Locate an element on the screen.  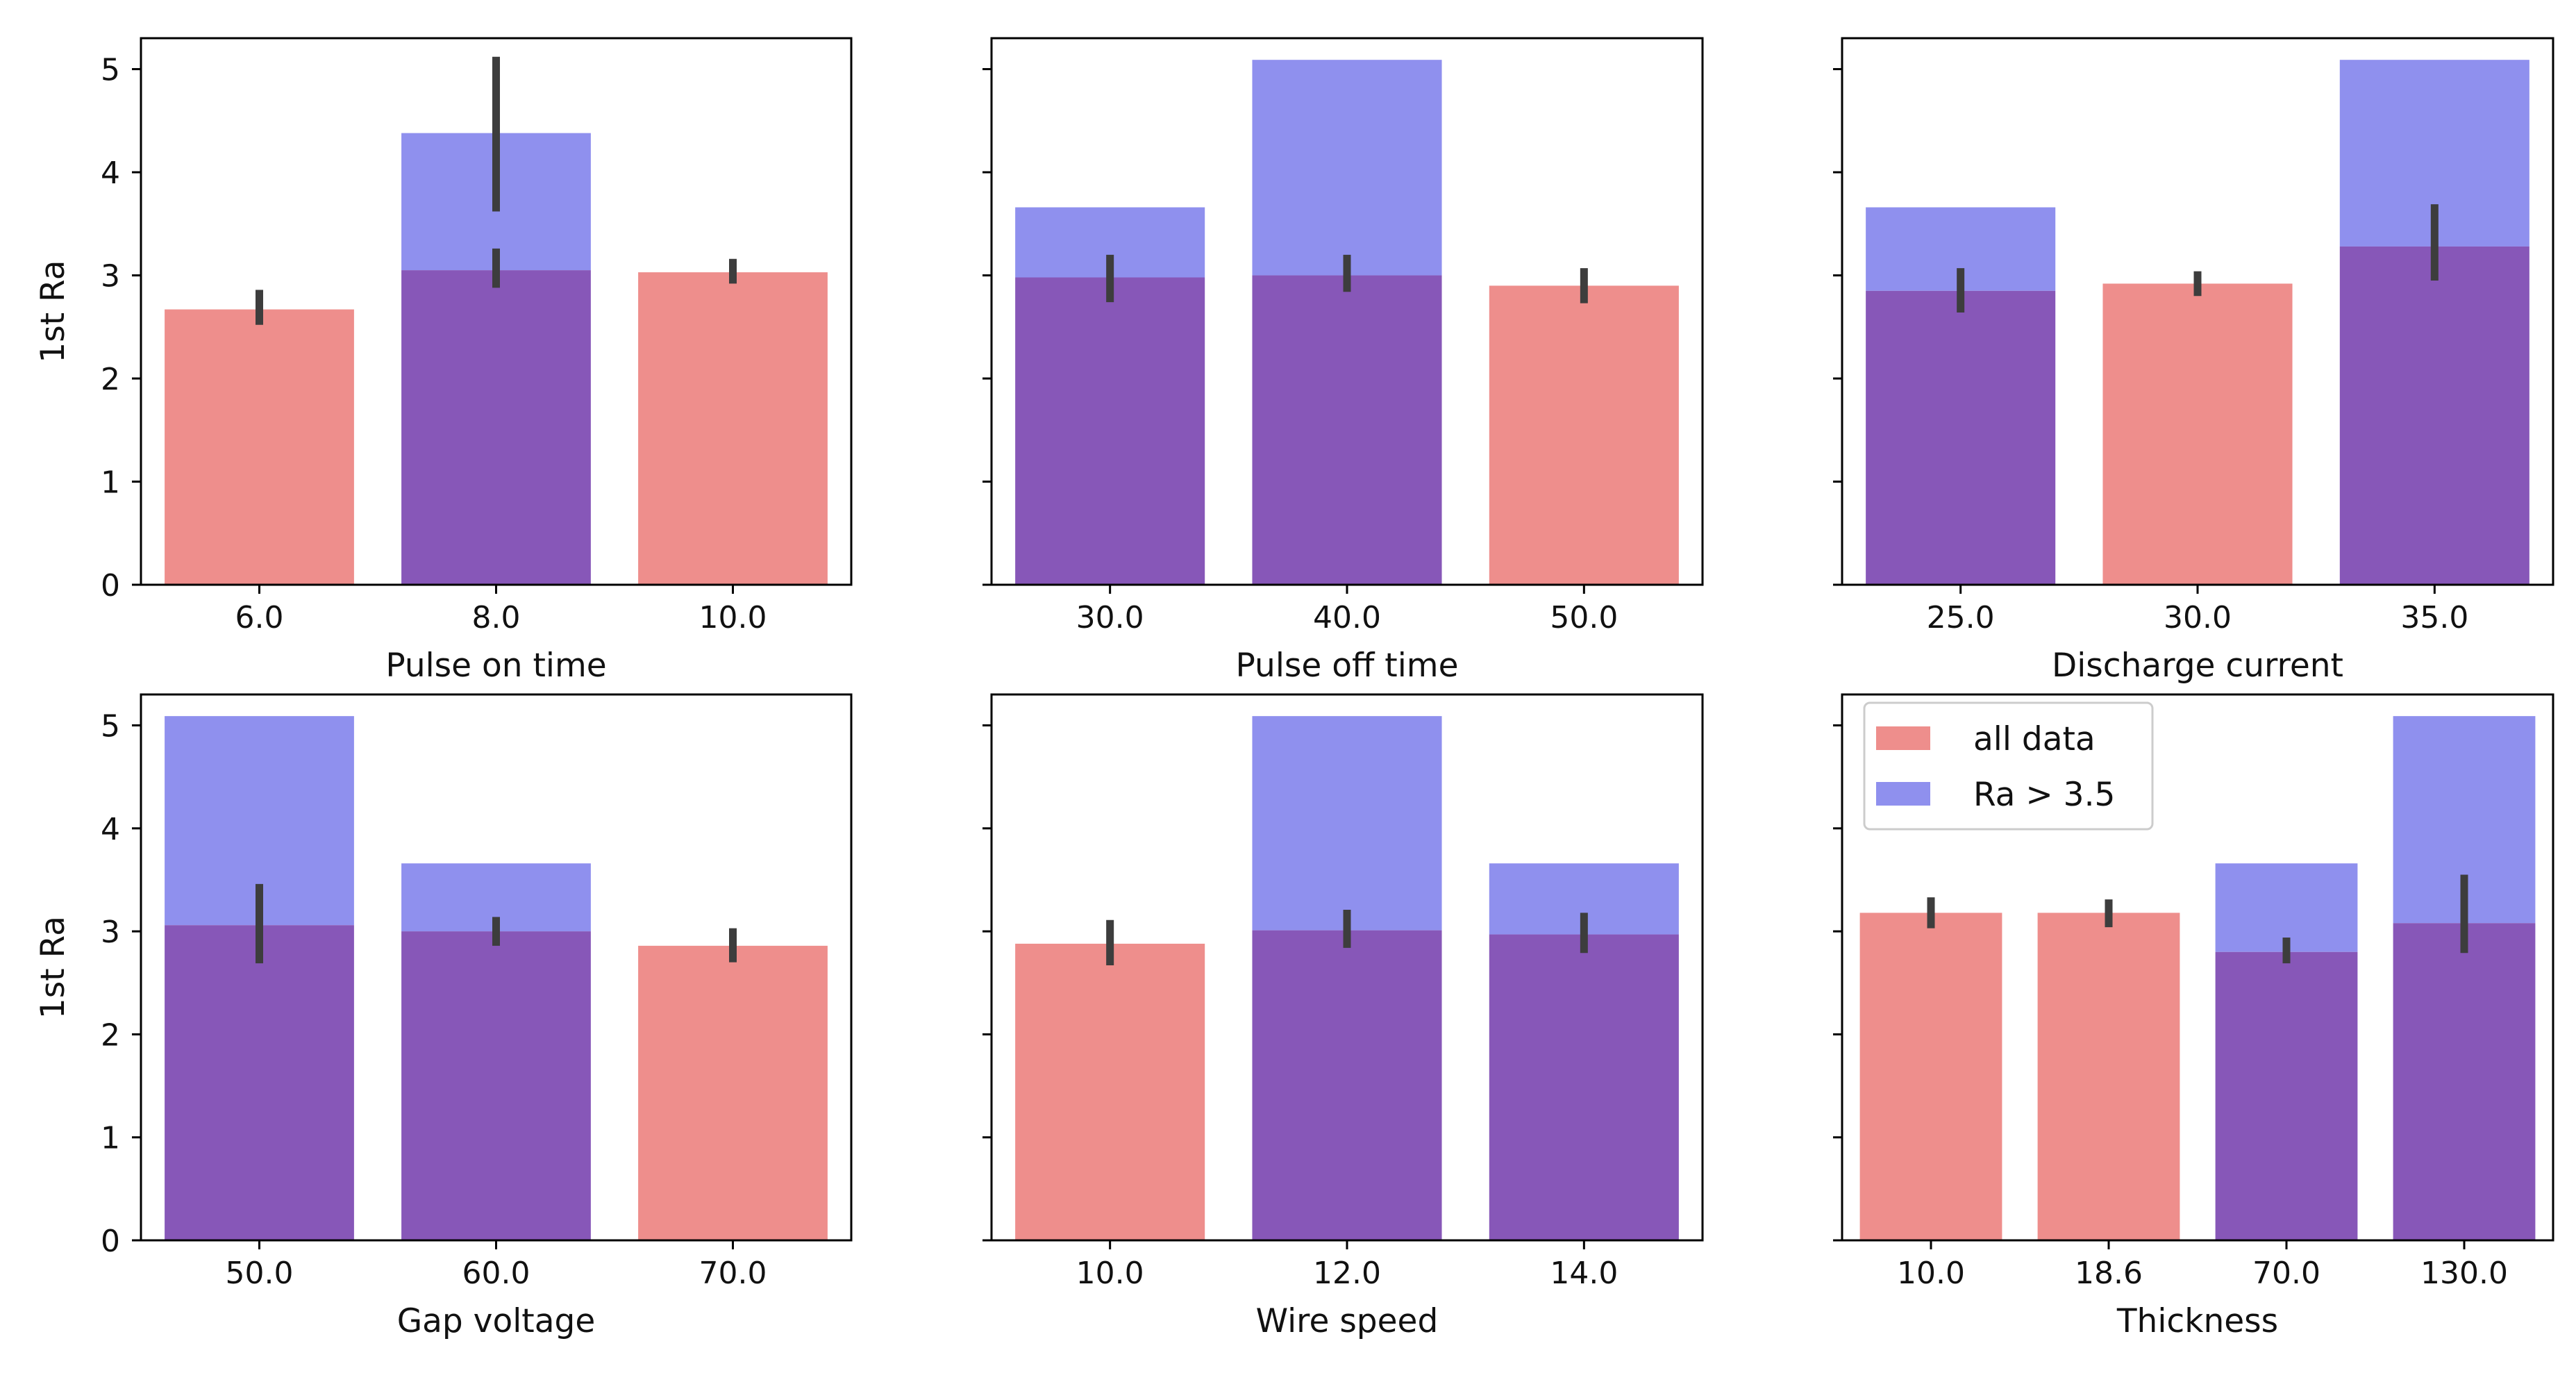
x-tick-label-5-1: 10.0 is located at coordinates (1110, 1273).